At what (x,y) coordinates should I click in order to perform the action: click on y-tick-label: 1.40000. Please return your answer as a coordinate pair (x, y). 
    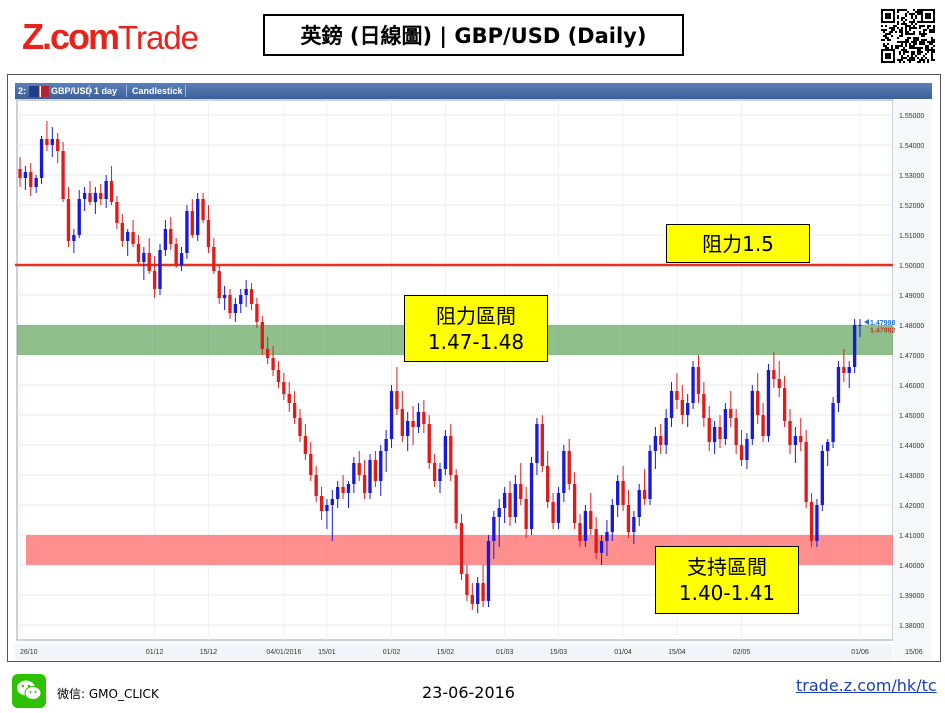
    Looking at the image, I should click on (911, 566).